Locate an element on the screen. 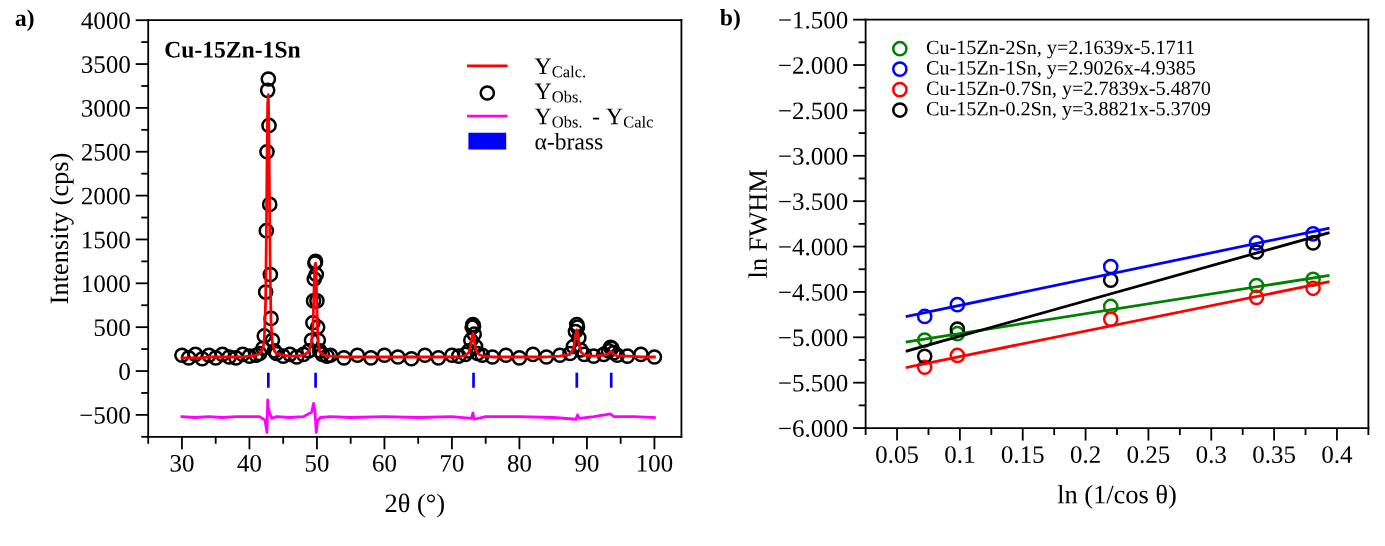 The width and height of the screenshot is (1385, 546). y-tick-label: −500 is located at coordinates (105, 415).